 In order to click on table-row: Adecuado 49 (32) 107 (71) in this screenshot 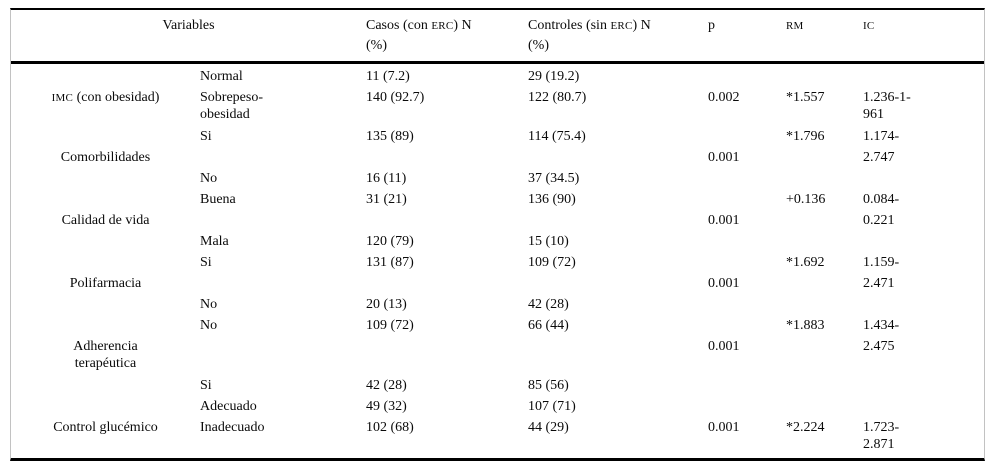, I will do `click(497, 406)`.